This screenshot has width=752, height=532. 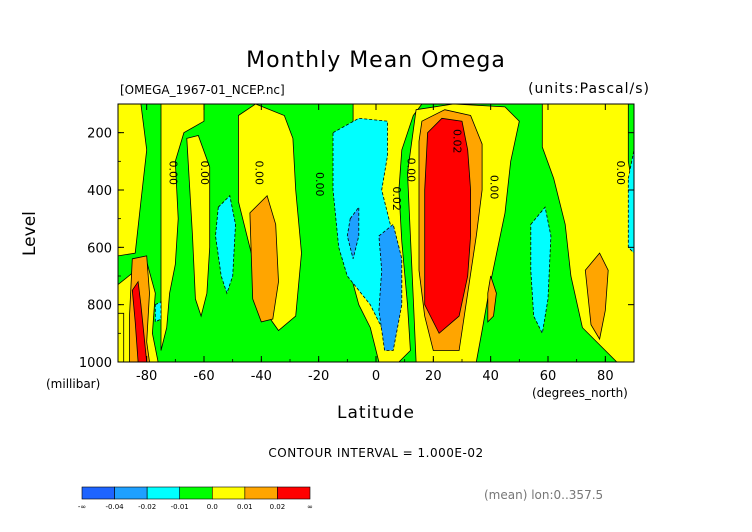 What do you see at coordinates (212, 507) in the screenshot?
I see `colorbar-label: 0.0` at bounding box center [212, 507].